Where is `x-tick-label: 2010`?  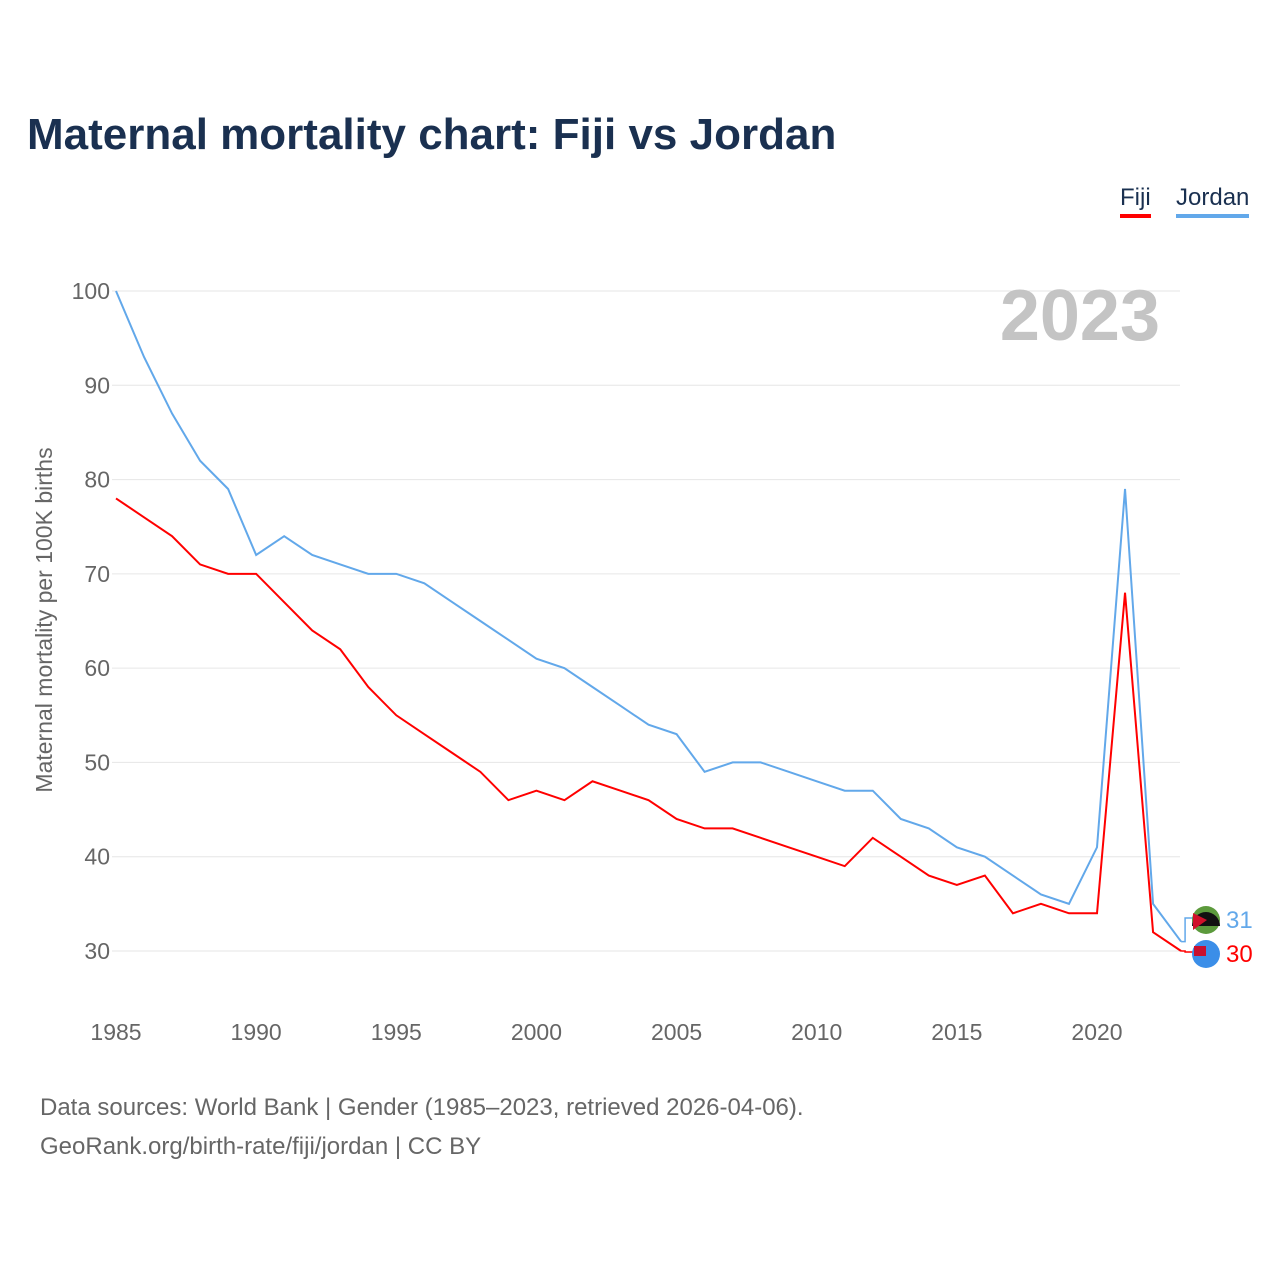
x-tick-label: 2010 is located at coordinates (816, 1032).